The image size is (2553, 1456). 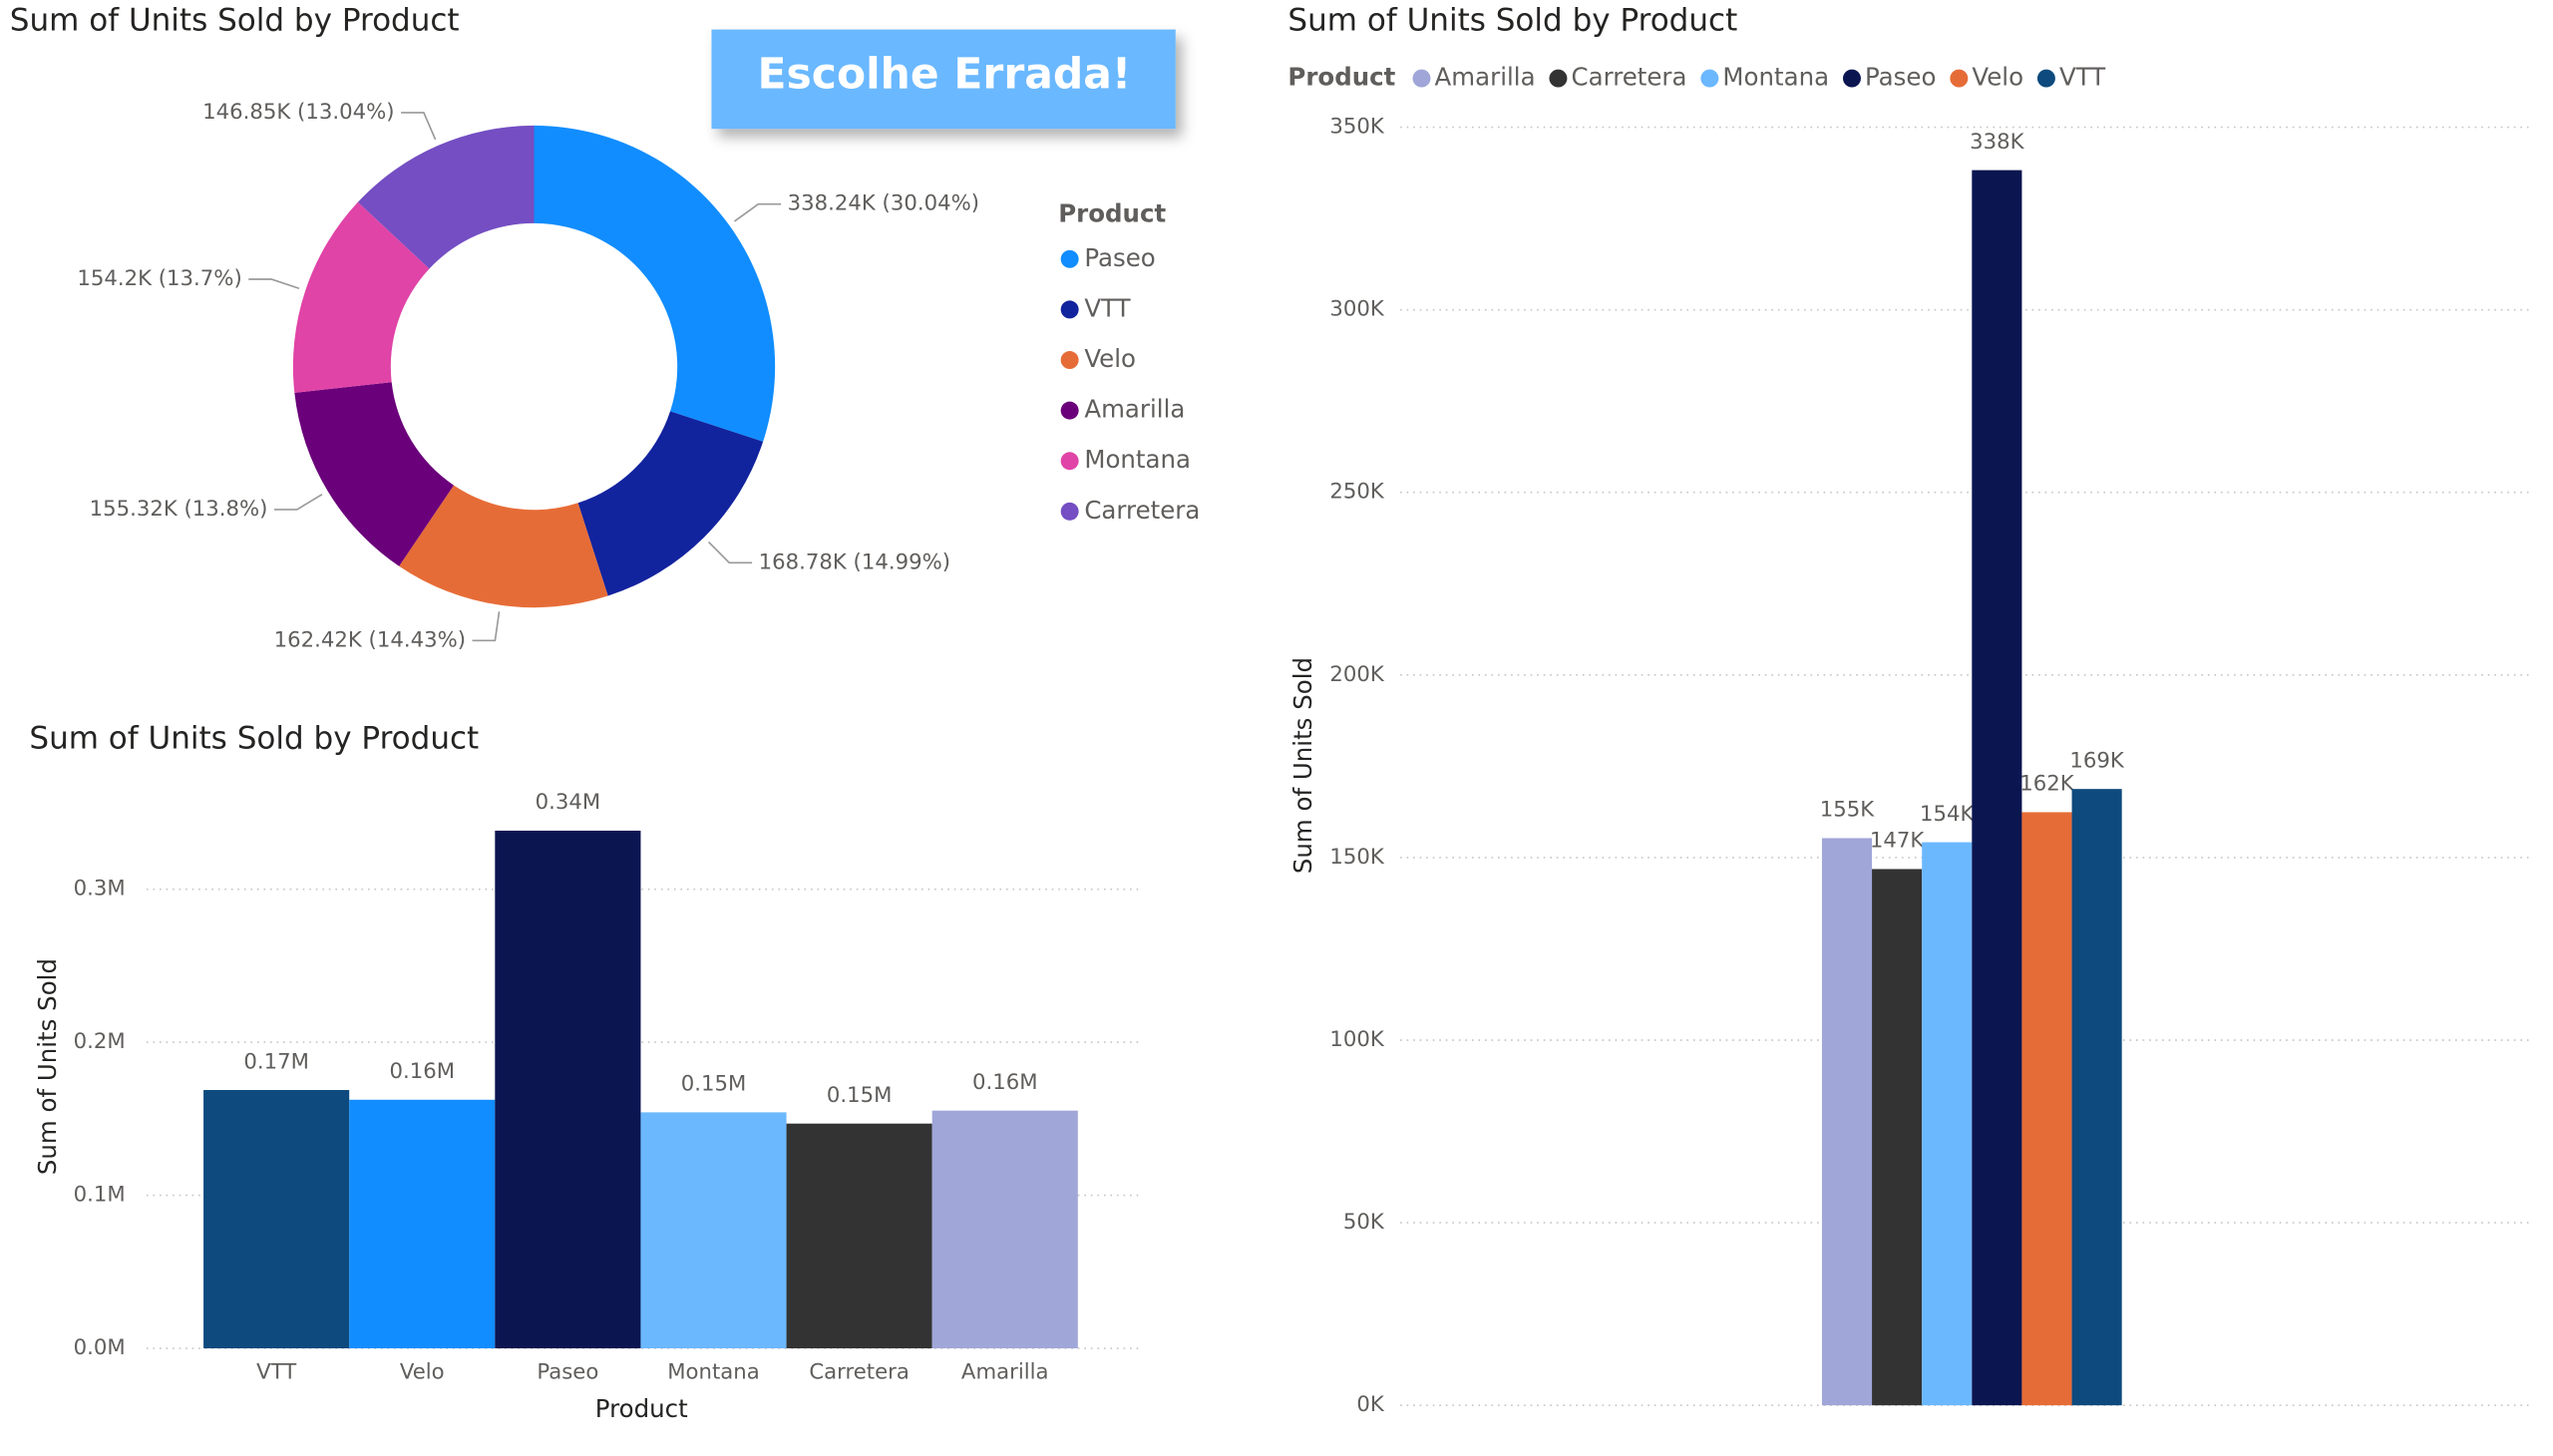 What do you see at coordinates (298, 112) in the screenshot?
I see `data-label: 146.85K (13.04%)` at bounding box center [298, 112].